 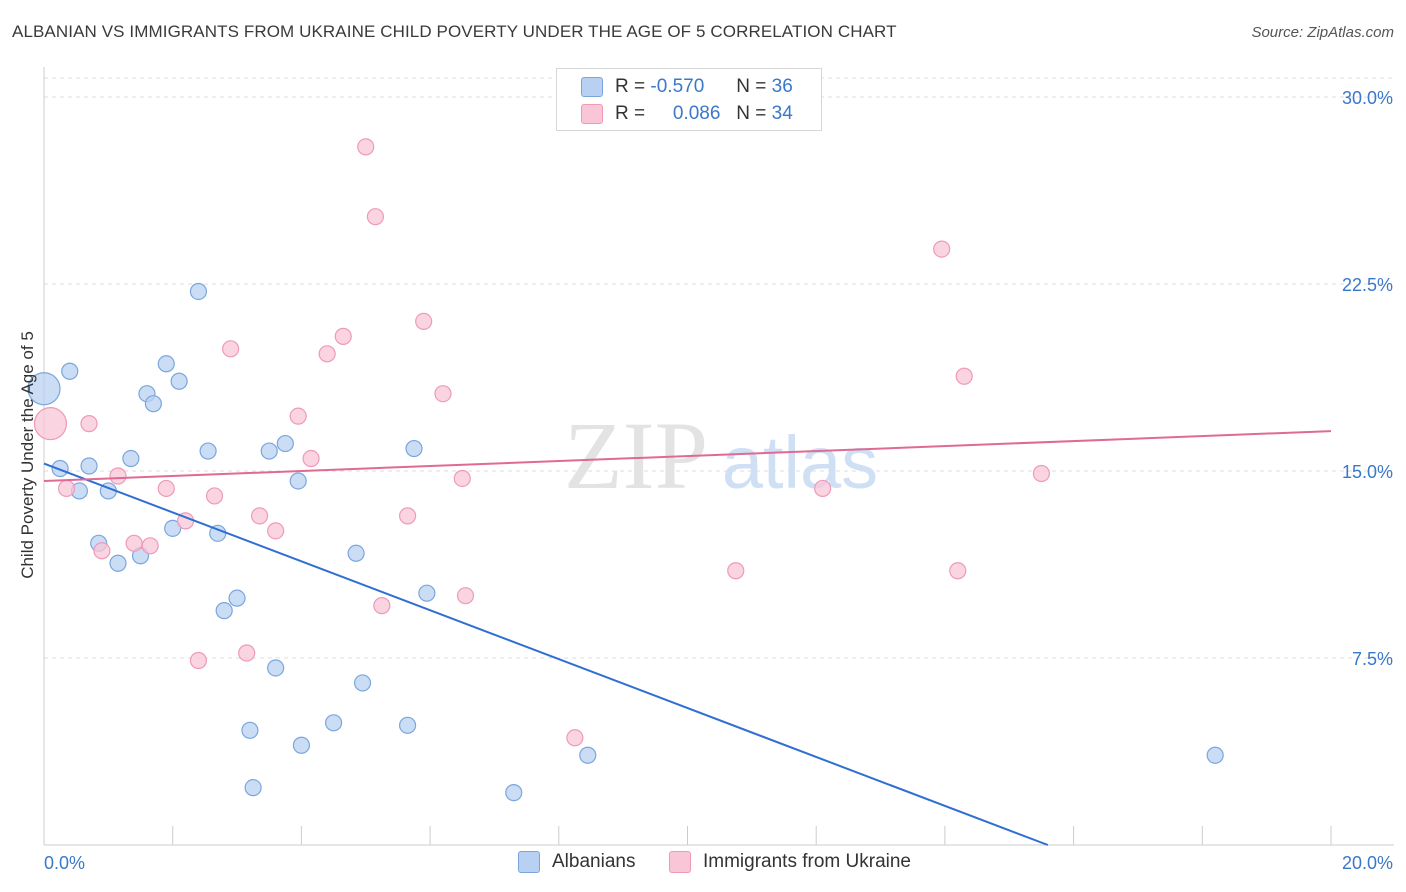 I want to click on watermark-atlas: atlas, so click(x=800, y=462).